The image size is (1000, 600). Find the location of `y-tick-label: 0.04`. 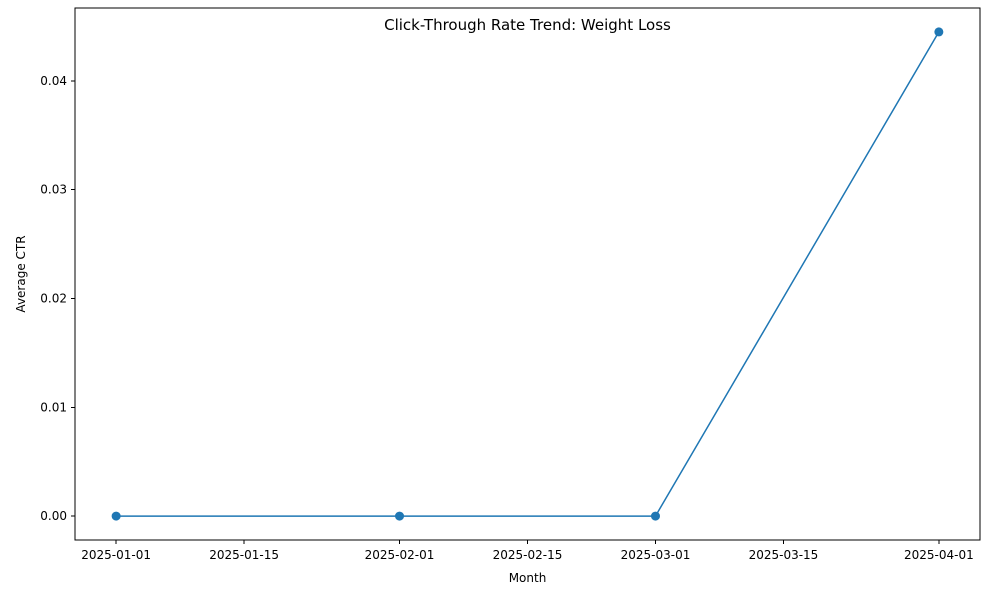

y-tick-label: 0.04 is located at coordinates (53, 81).